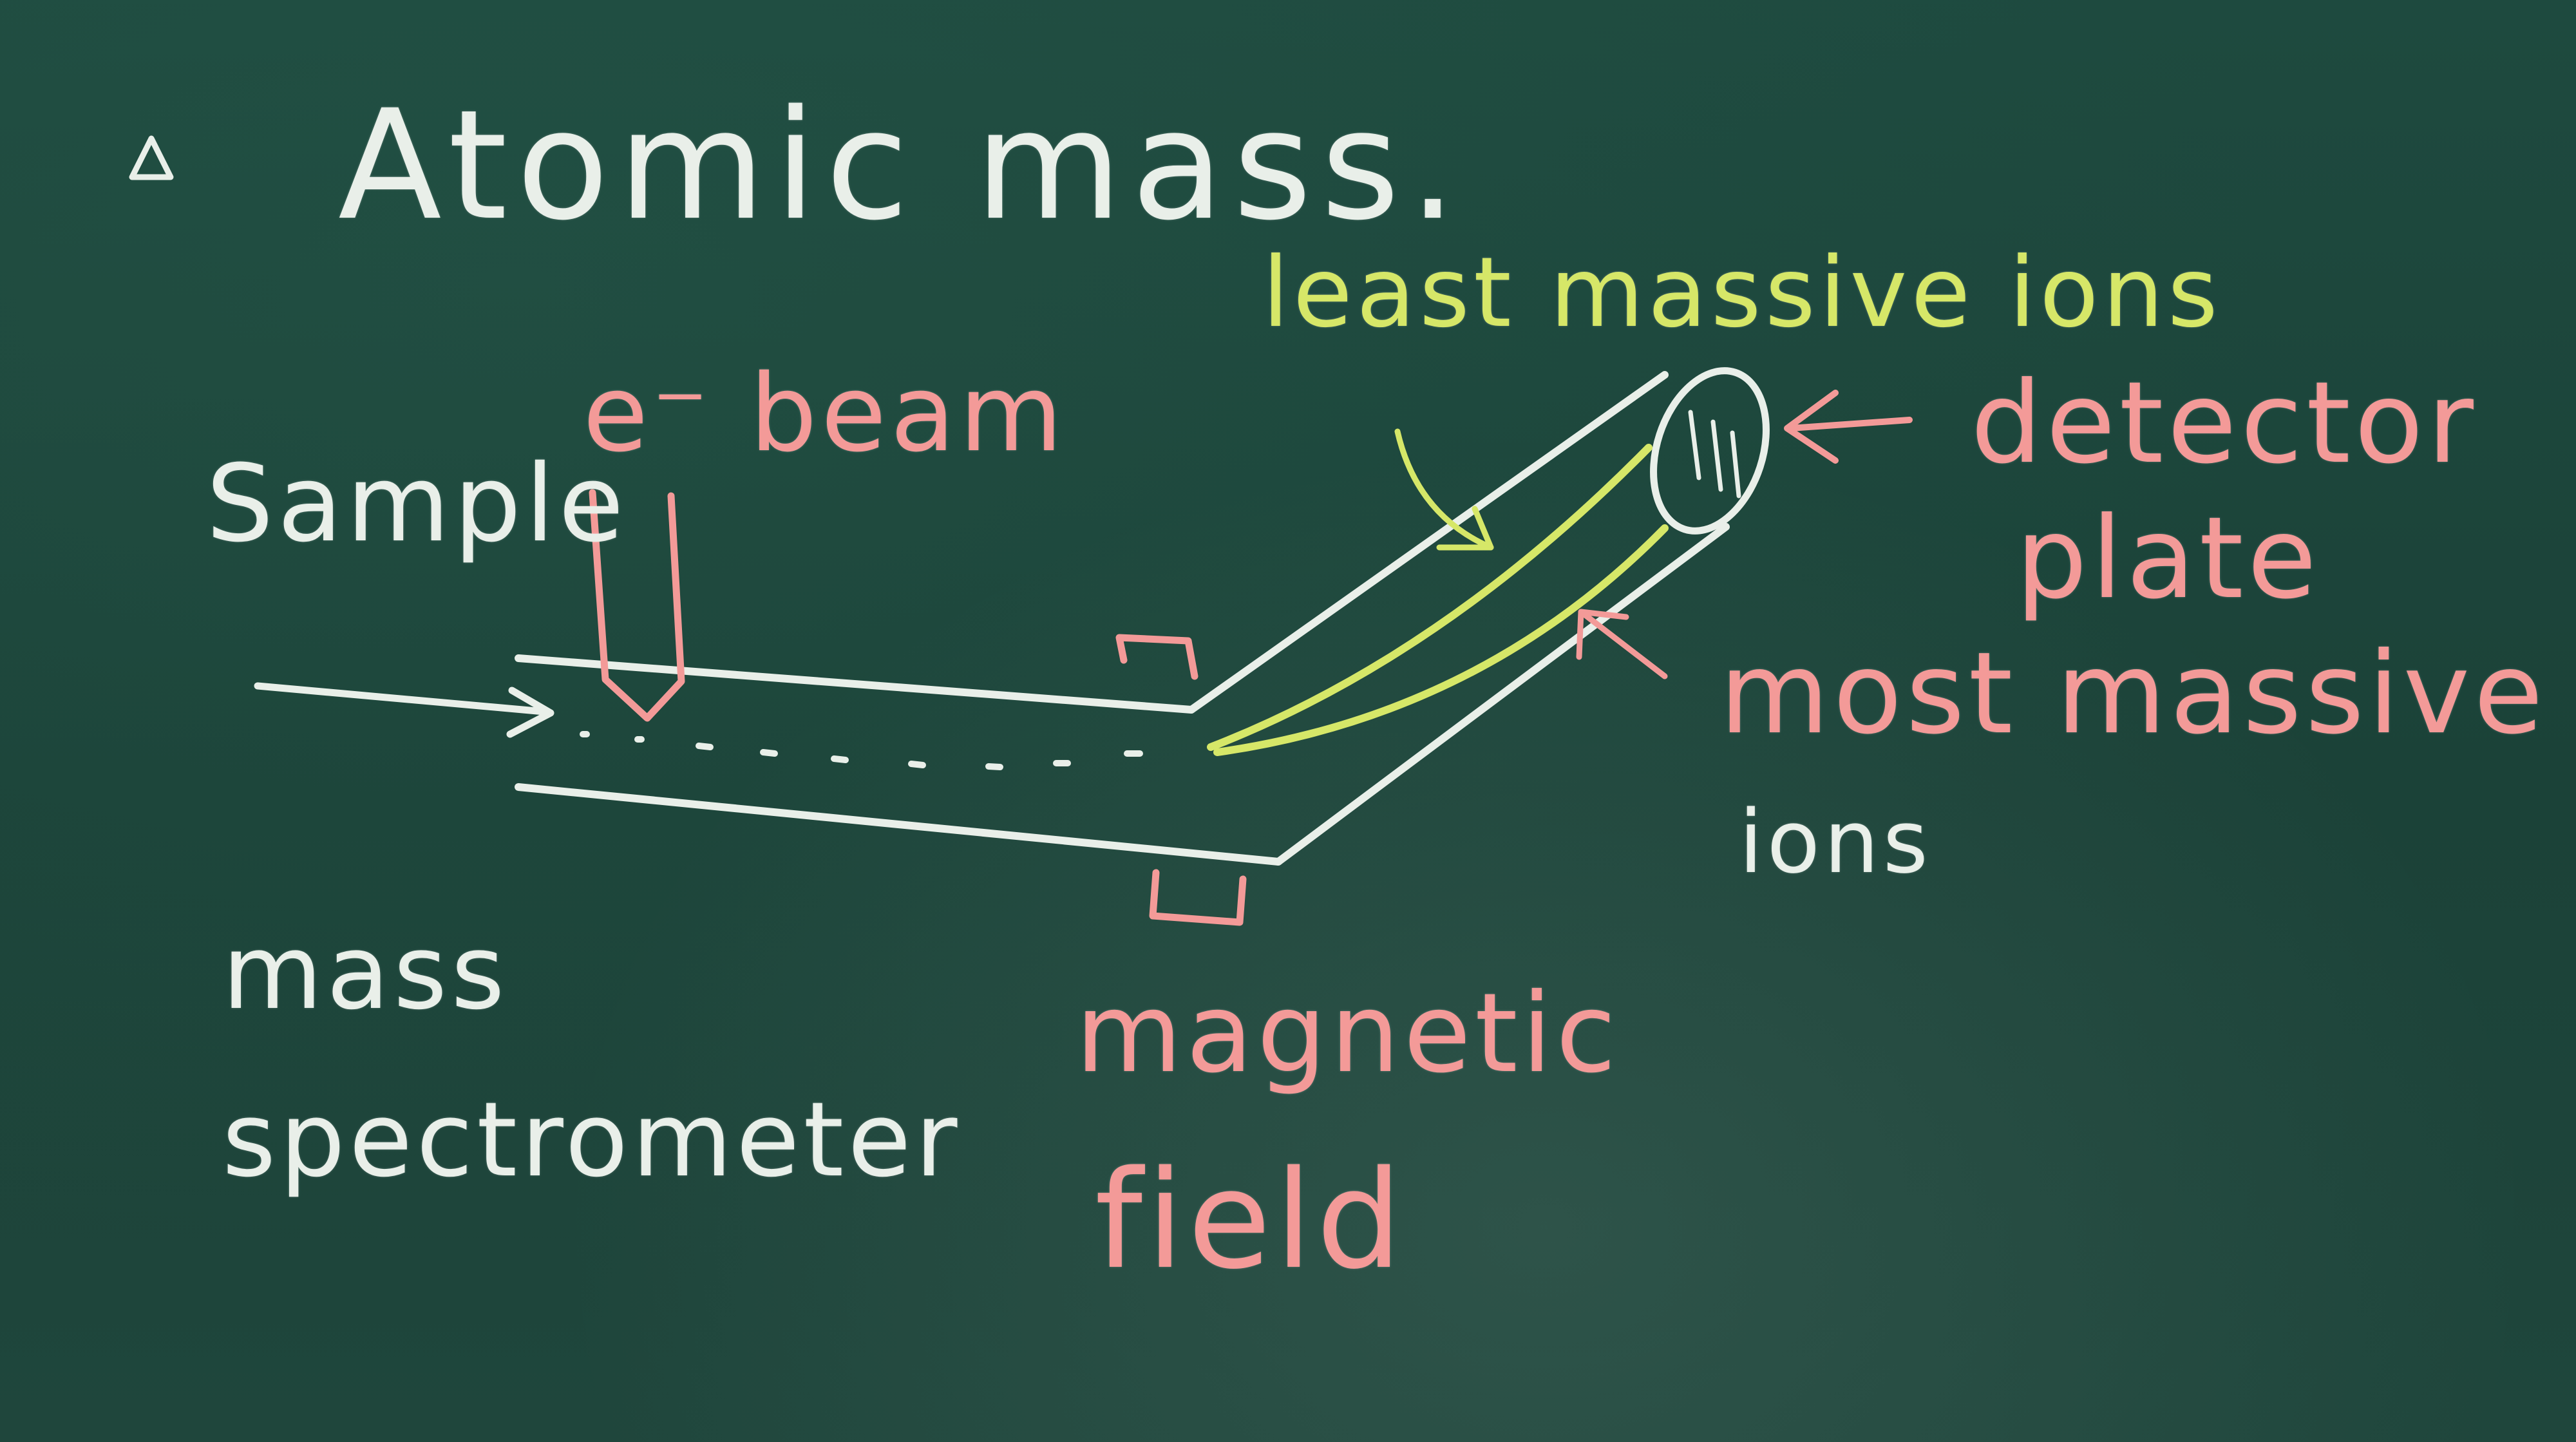 This screenshot has height=1442, width=2576. Describe the element at coordinates (530, 712) in the screenshot. I see `sample-arrowhead` at that location.